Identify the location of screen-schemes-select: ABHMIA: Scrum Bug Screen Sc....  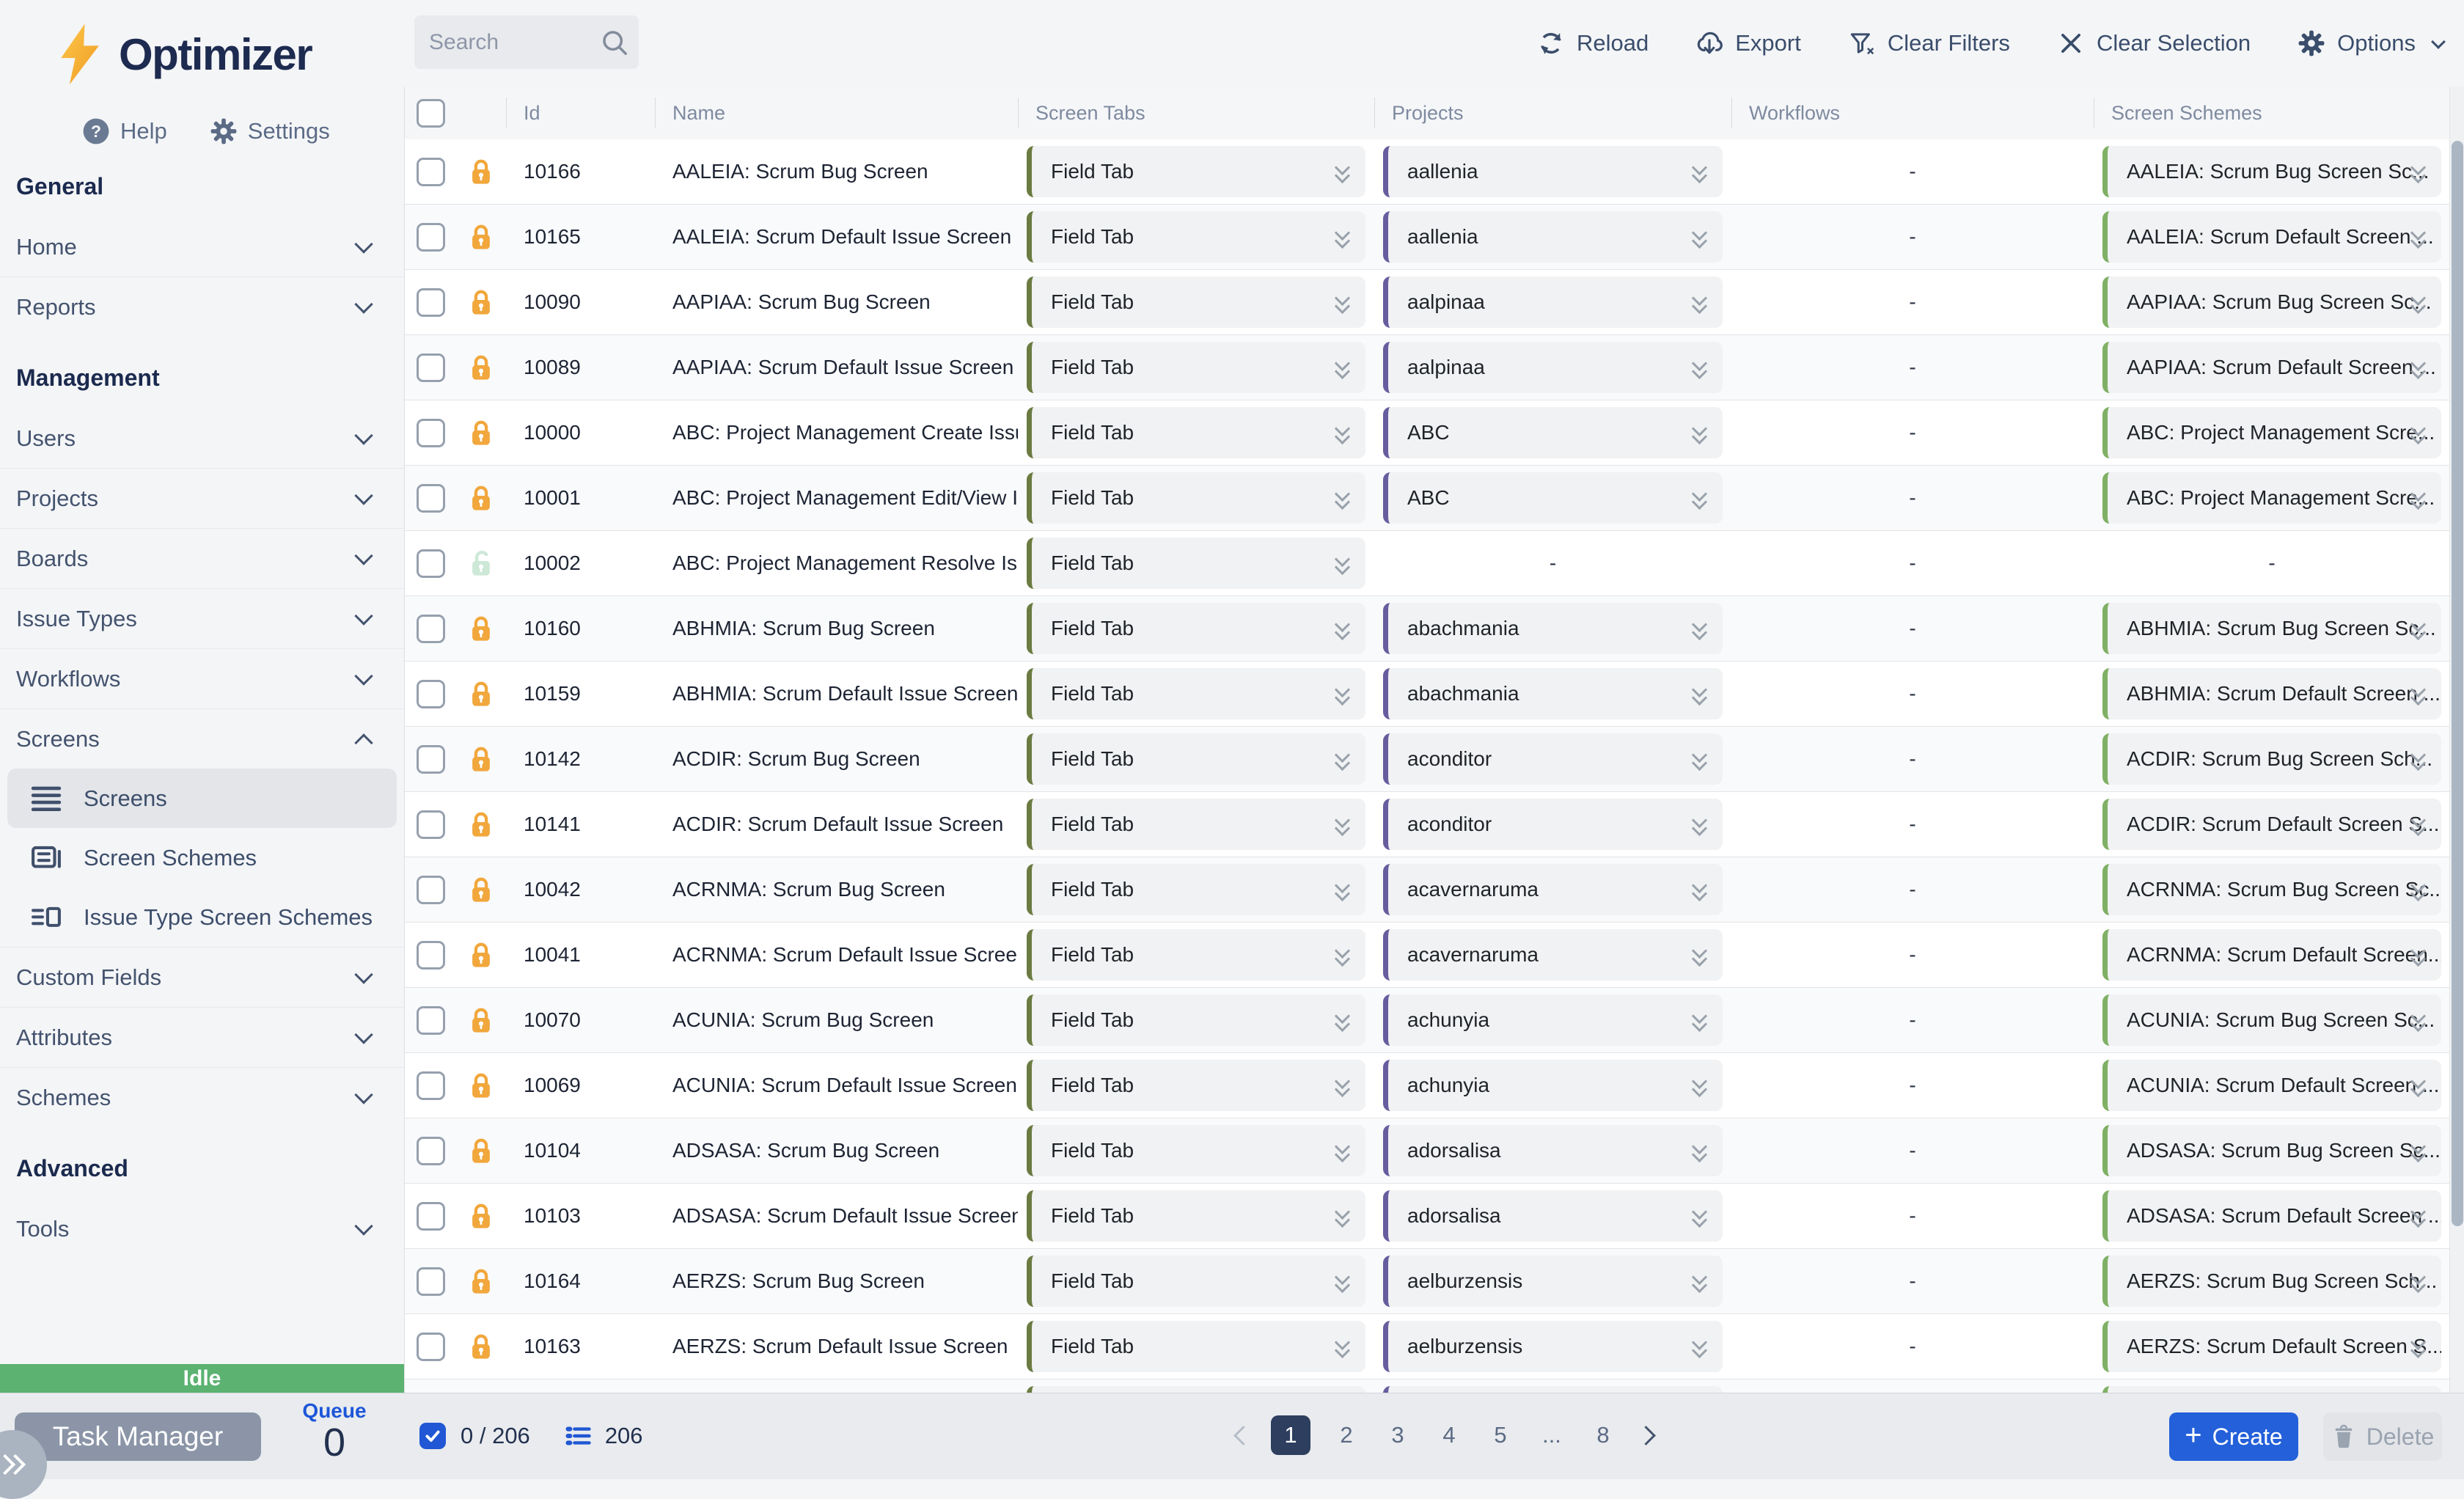
(2271, 628).